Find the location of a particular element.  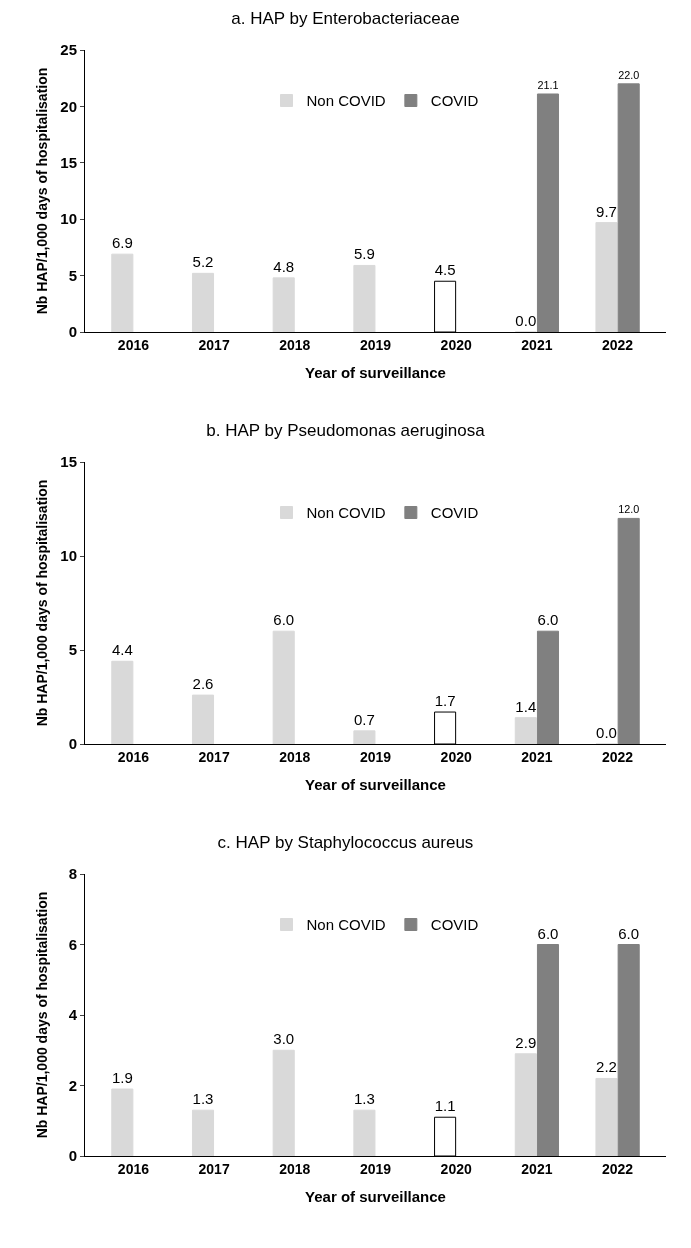

data-label: 22.0 is located at coordinates (629, 74).